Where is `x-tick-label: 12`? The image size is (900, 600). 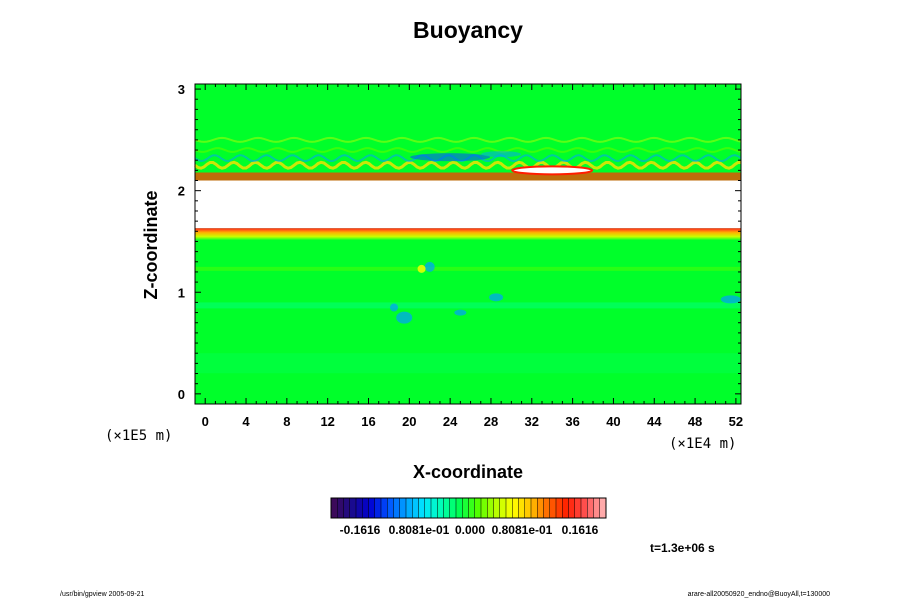 x-tick-label: 12 is located at coordinates (327, 421).